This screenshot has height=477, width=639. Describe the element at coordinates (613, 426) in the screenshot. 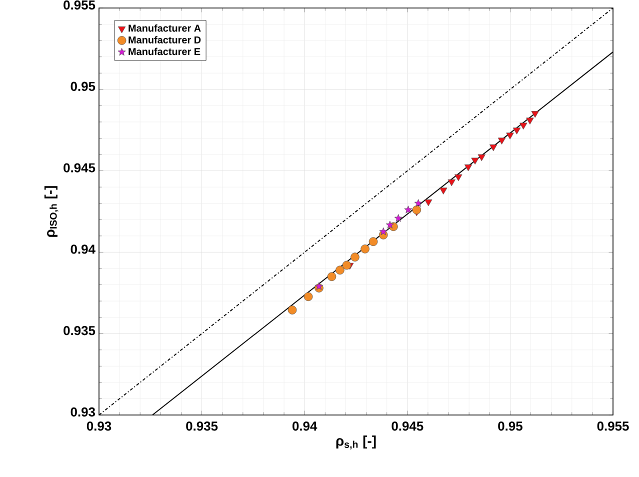

I see `x-tick-label: 0.955` at that location.